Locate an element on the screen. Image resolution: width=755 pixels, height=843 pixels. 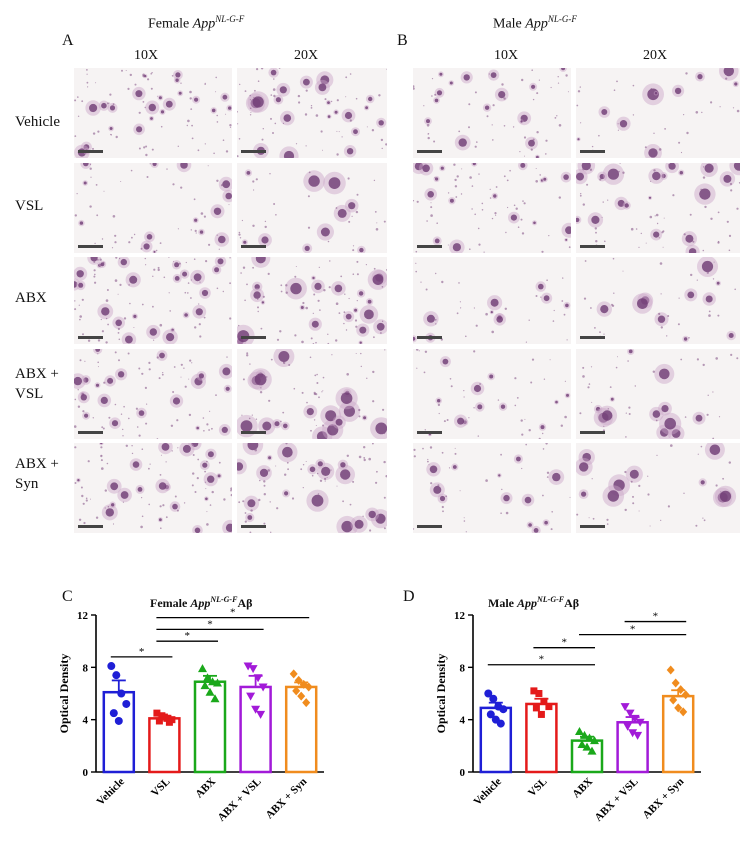
panel-b-20x-header: 20X is located at coordinates (655, 55).